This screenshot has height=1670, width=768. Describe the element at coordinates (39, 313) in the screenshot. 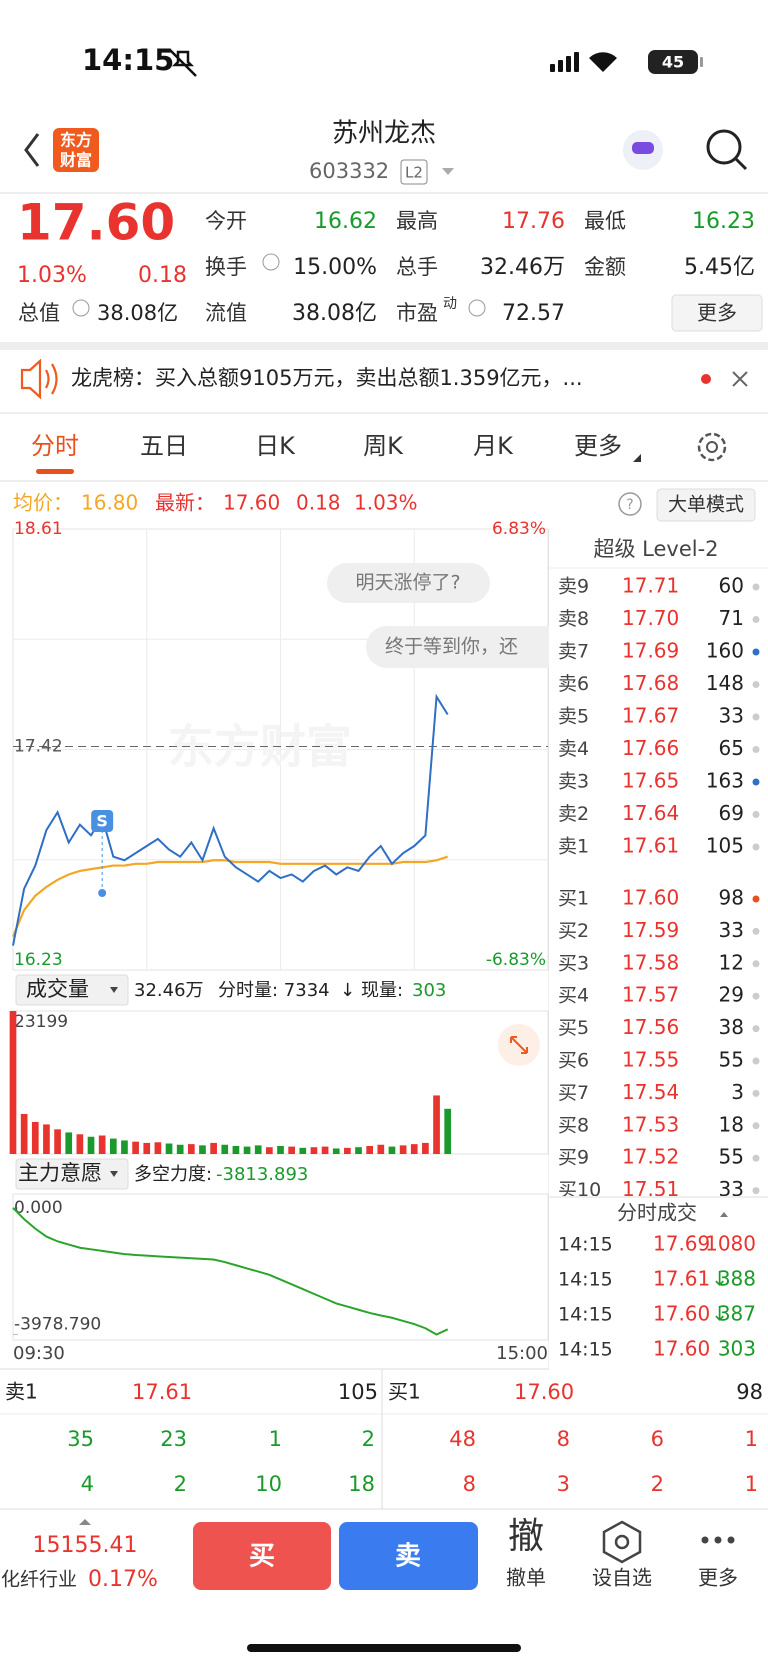

I see `field-label: 总值` at that location.